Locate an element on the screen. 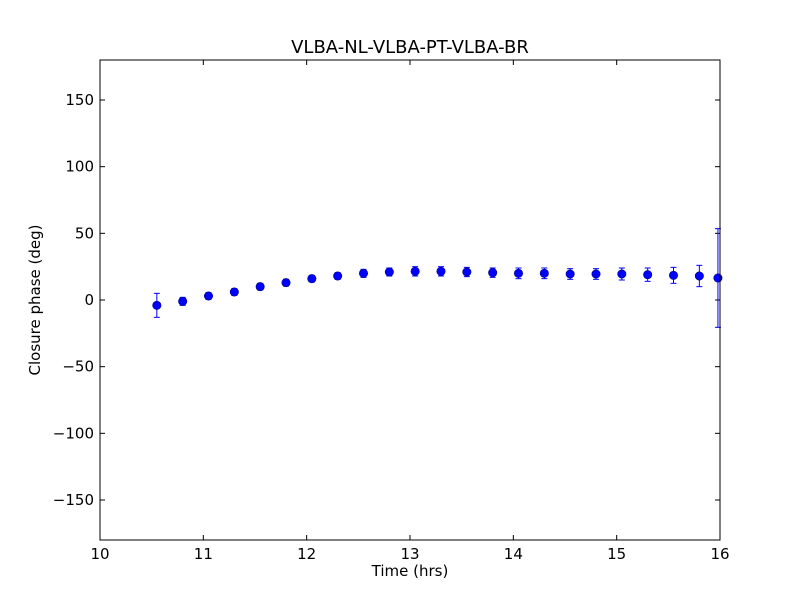 The height and width of the screenshot is (600, 800). x-axis-label: Time (hrs) is located at coordinates (410, 571).